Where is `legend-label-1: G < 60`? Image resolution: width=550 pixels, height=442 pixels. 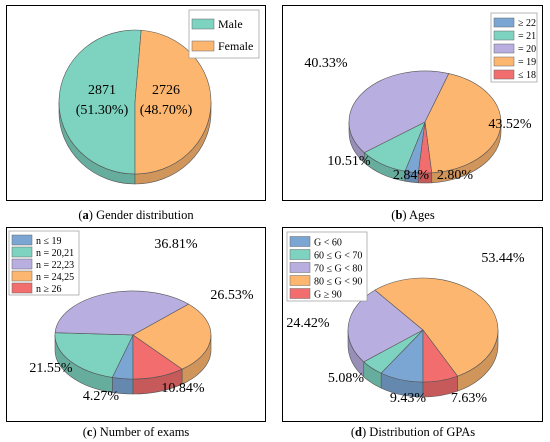
legend-label-1: G < 60 is located at coordinates (328, 243).